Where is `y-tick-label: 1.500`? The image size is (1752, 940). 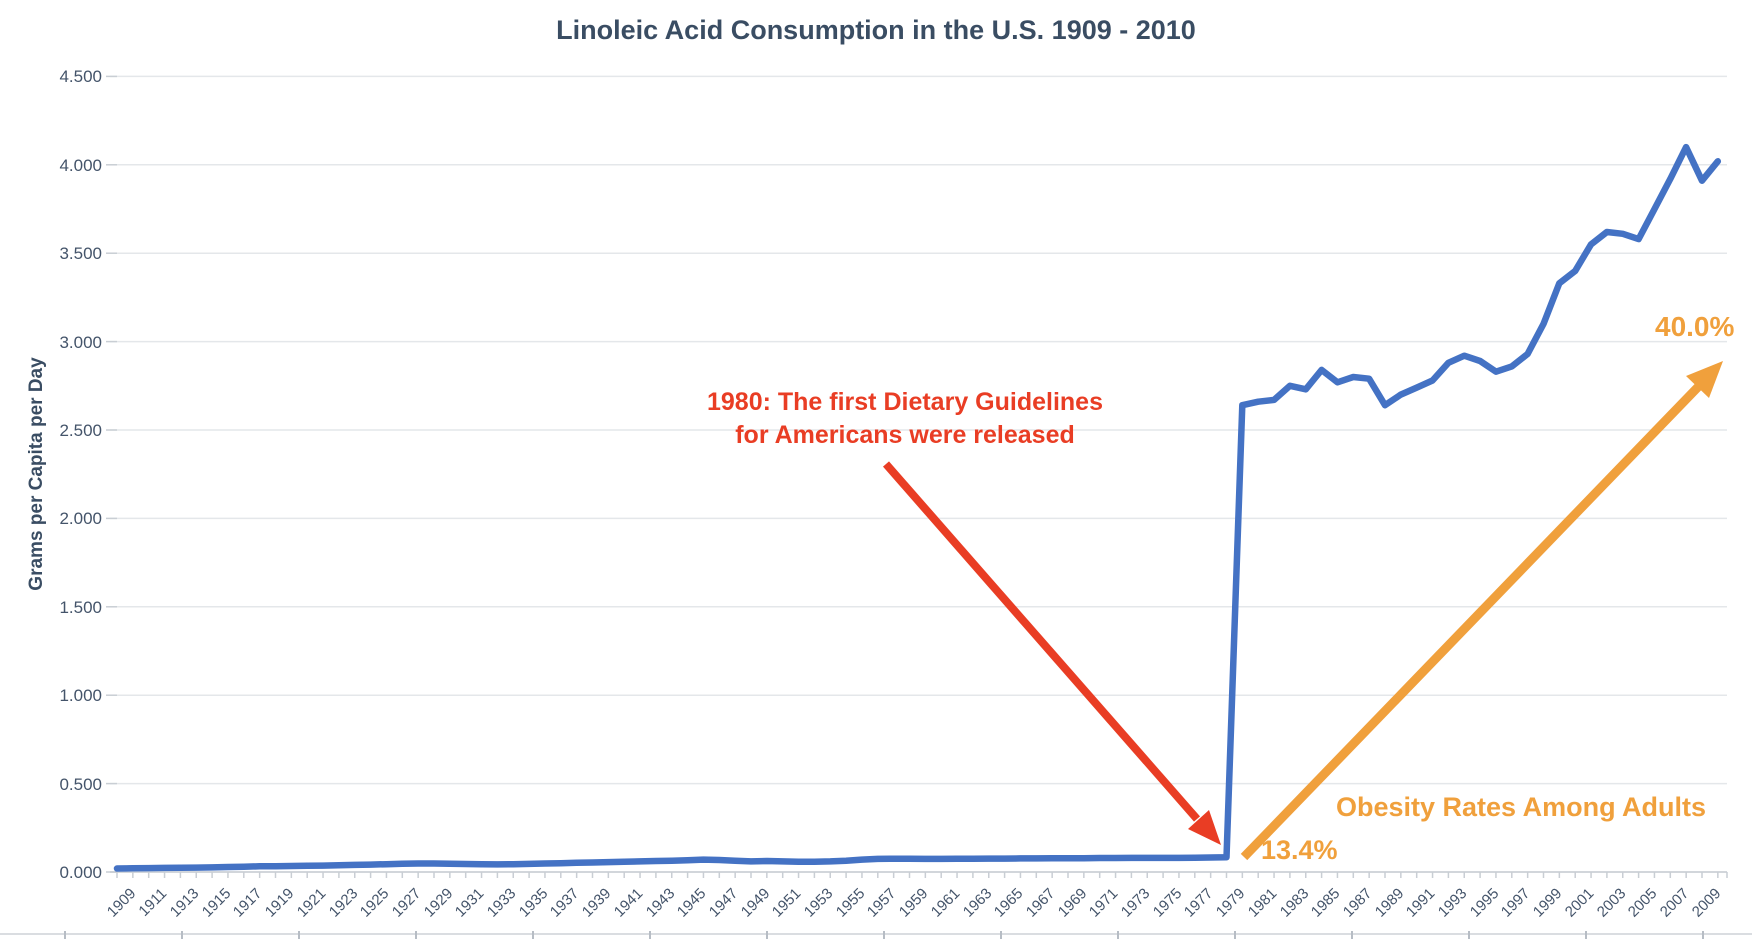
y-tick-label: 1.500 is located at coordinates (80, 607).